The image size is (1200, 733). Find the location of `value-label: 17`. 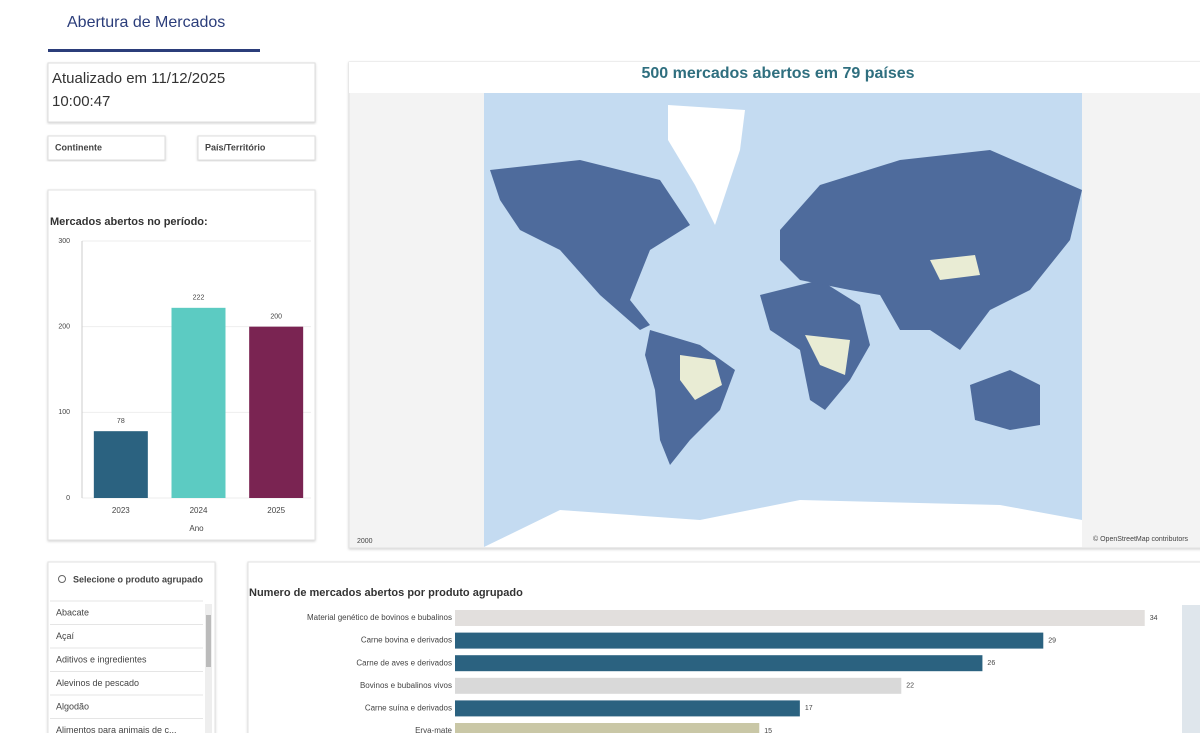

value-label: 17 is located at coordinates (809, 708).